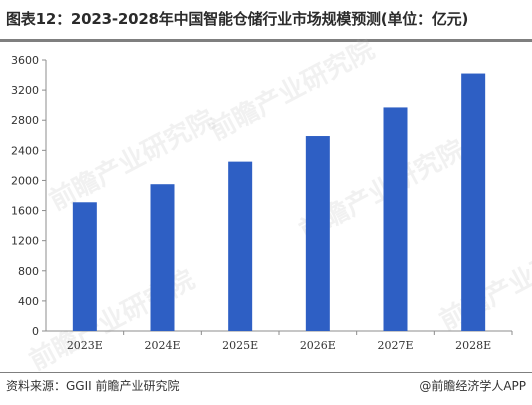 The height and width of the screenshot is (405, 532). I want to click on y-tick-label: 3600, so click(25, 60).